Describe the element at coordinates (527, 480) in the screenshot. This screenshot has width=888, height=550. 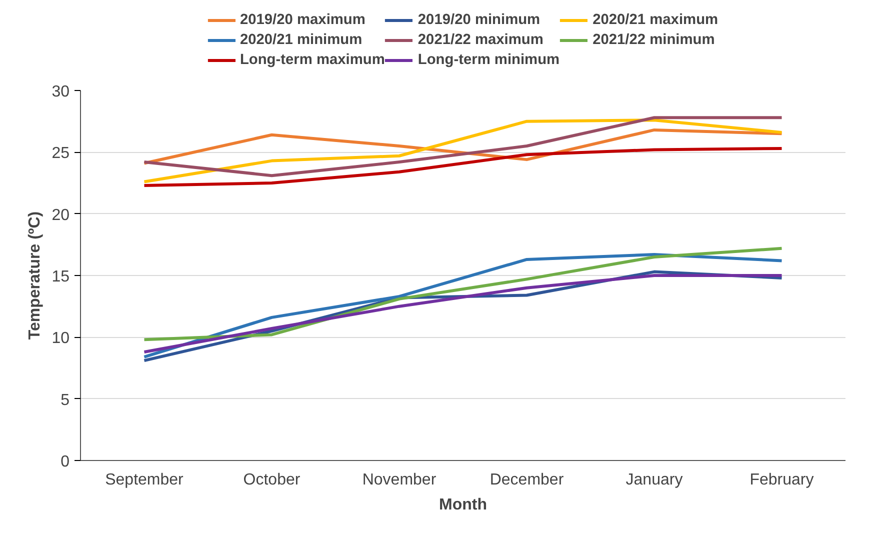
I see `x-tick-label: December` at that location.